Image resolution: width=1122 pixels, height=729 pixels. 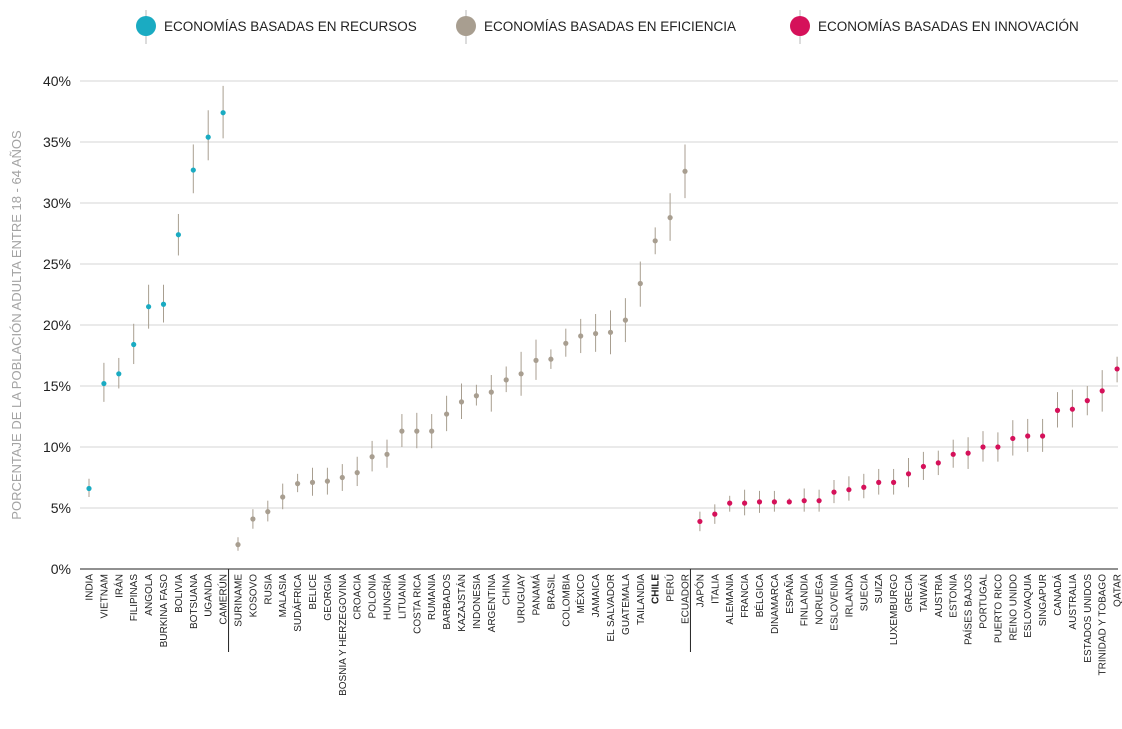 What do you see at coordinates (1043, 600) in the screenshot?
I see `category-label: SINGAPUR` at bounding box center [1043, 600].